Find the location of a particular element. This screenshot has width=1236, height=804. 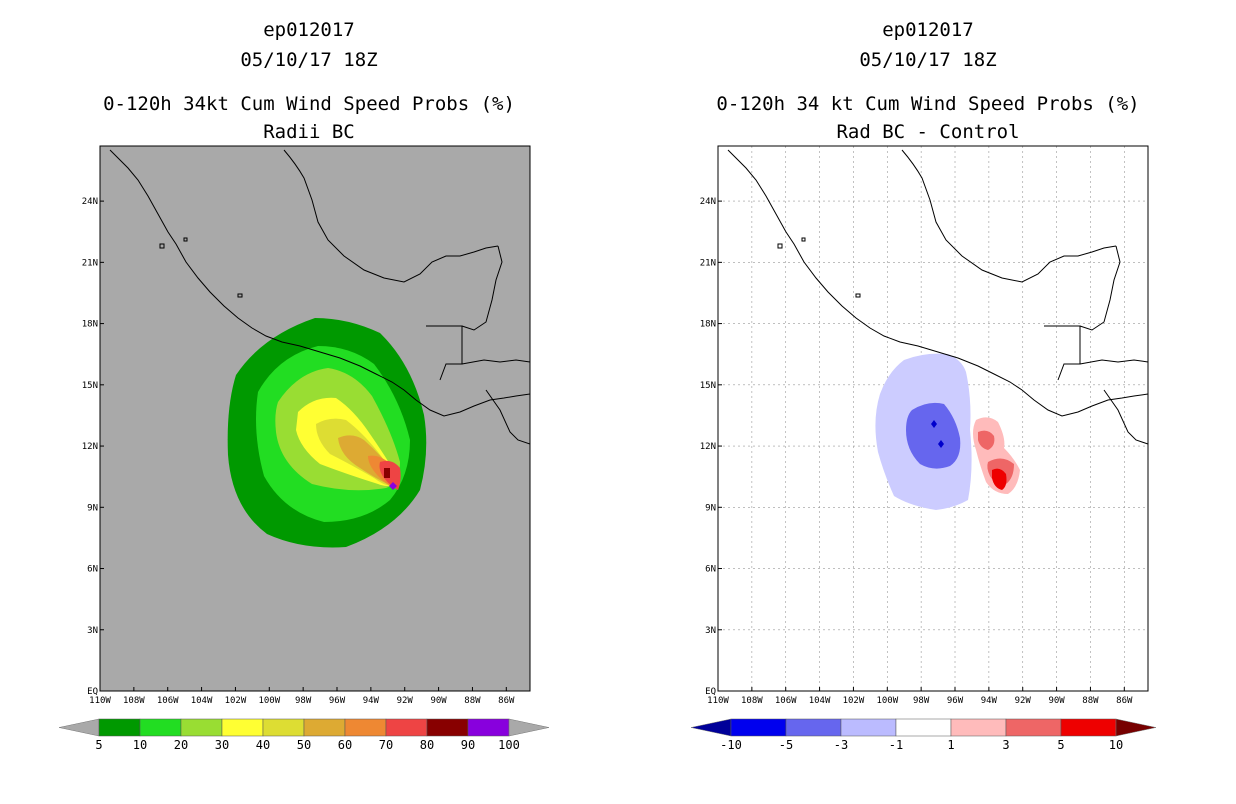

right-colorbar: -10 -5 -3 -1 1 3 5 10 is located at coordinates (923, 735).